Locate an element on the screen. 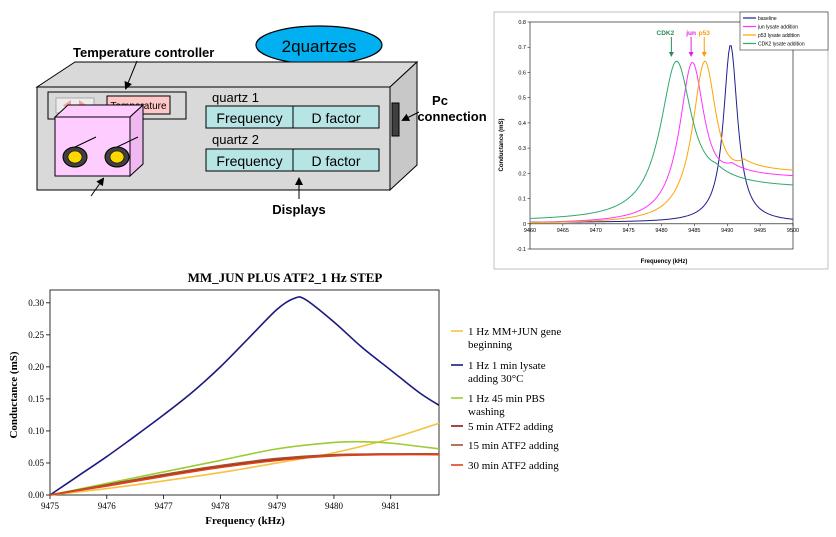  chart1-x-tick-label: 9475 is located at coordinates (629, 231).